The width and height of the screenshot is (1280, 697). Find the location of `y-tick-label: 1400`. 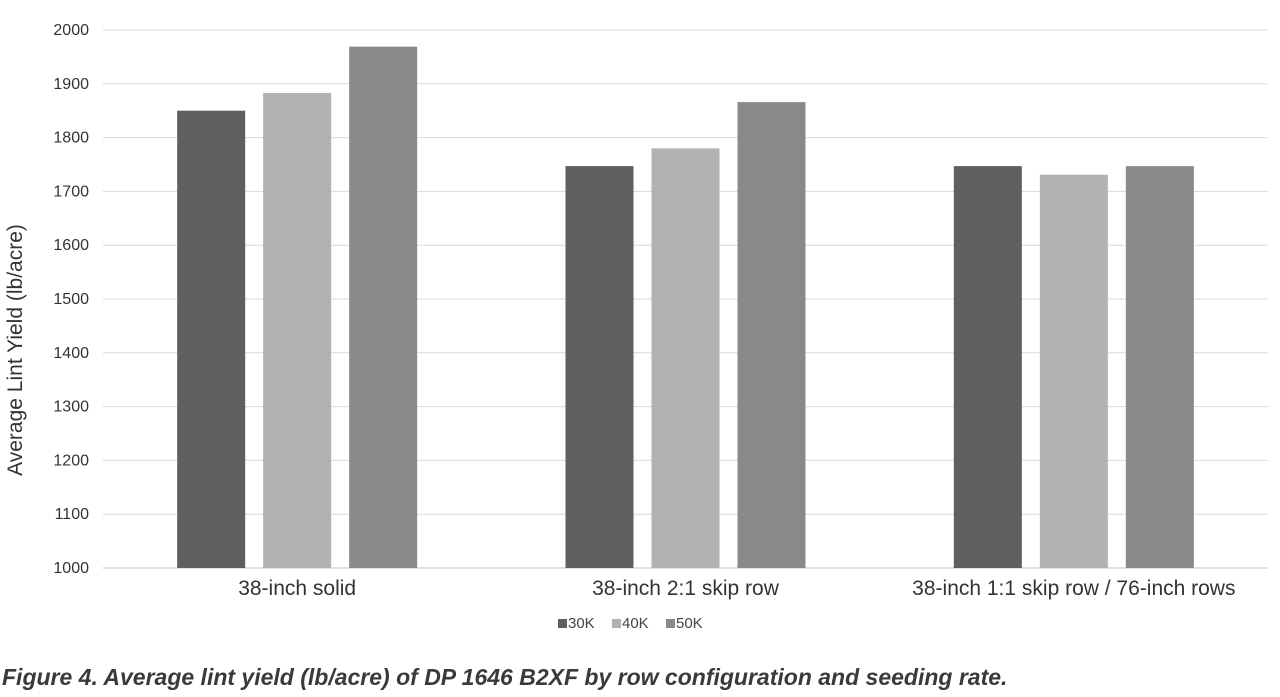

y-tick-label: 1400 is located at coordinates (71, 353).